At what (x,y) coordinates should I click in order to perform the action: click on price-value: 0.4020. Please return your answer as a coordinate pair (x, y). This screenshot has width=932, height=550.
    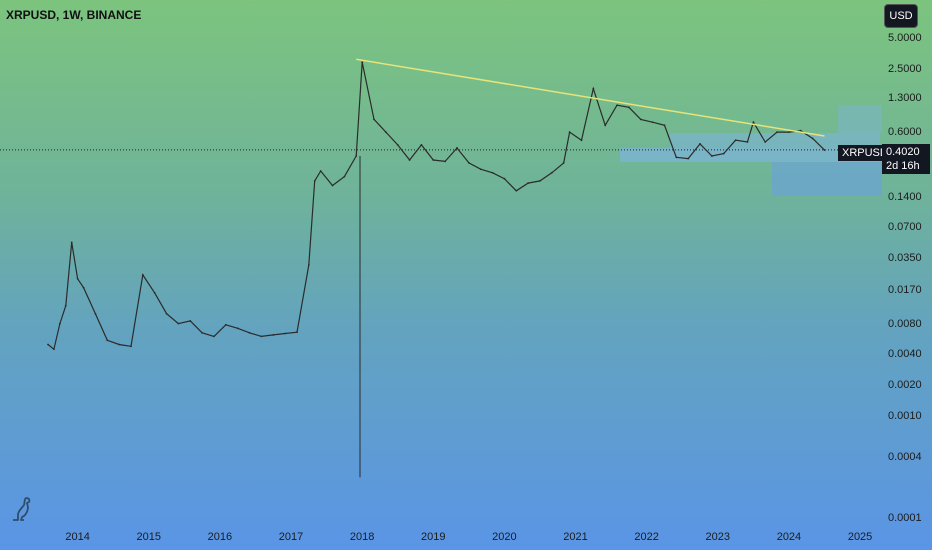
    Looking at the image, I should click on (903, 152).